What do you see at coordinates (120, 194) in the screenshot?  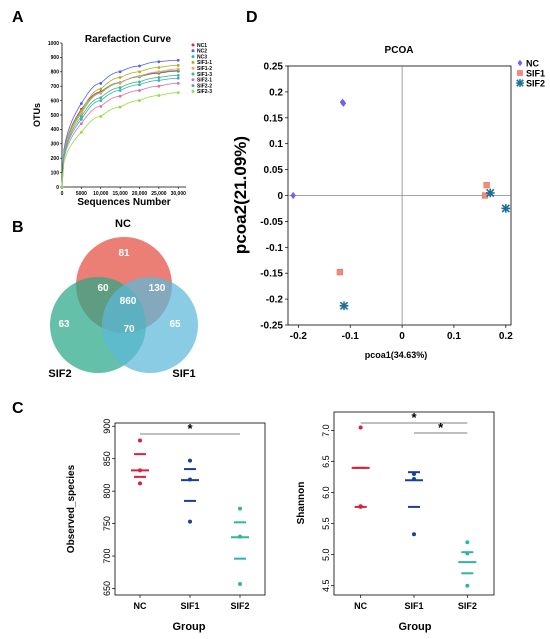 I see `rarefaction-x-tick-label: 15,000` at bounding box center [120, 194].